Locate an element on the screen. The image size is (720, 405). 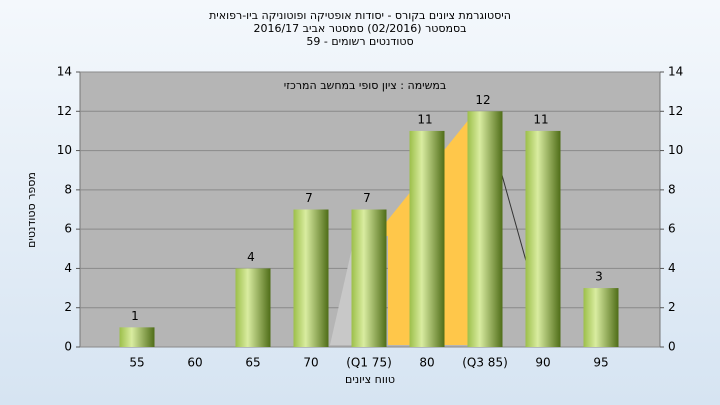
y2-tick-label: 10 is located at coordinates (675, 150).